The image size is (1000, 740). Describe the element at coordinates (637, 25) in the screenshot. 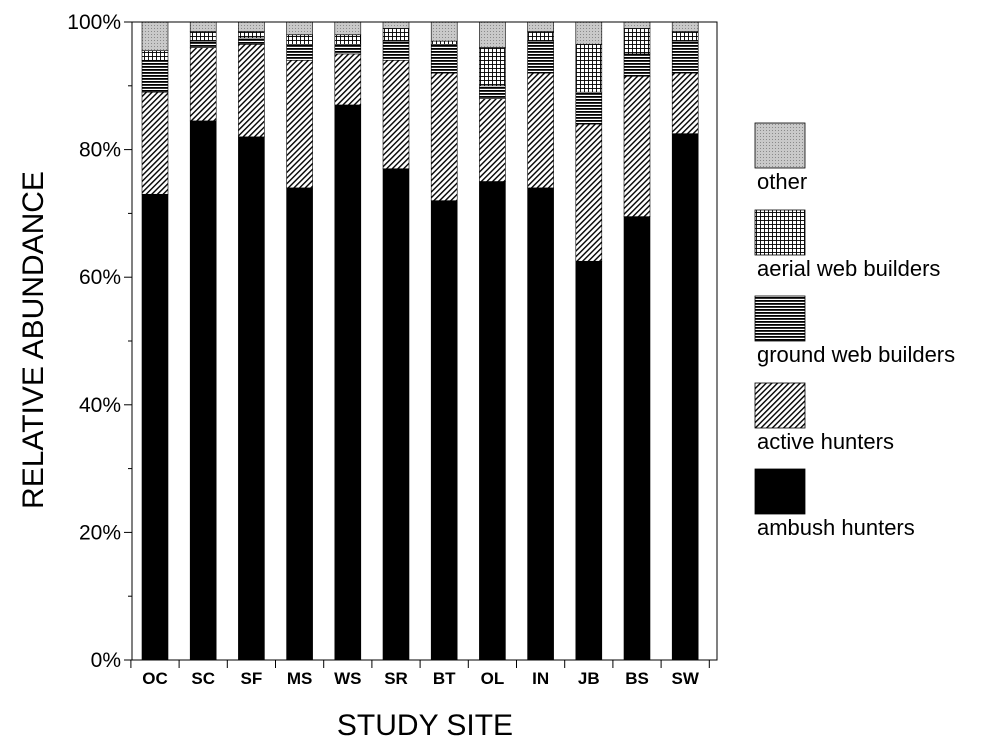

I see `bar-segment-bs-other` at that location.